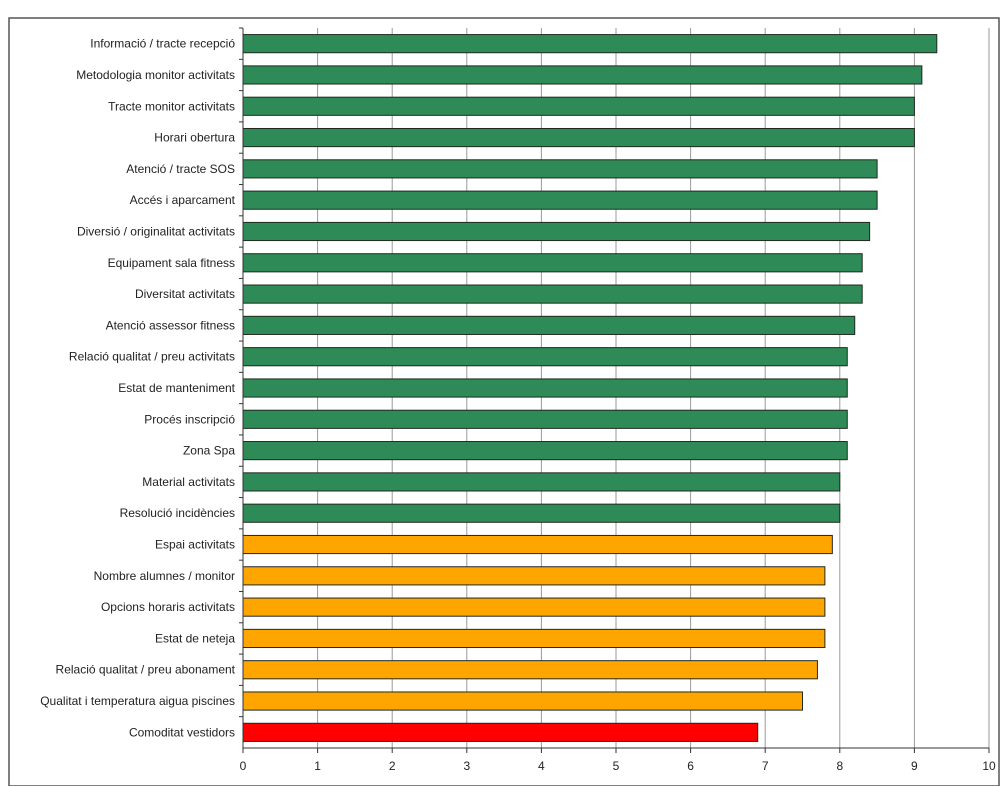  Describe the element at coordinates (317, 766) in the screenshot. I see `x-tick-label-1: 1` at that location.